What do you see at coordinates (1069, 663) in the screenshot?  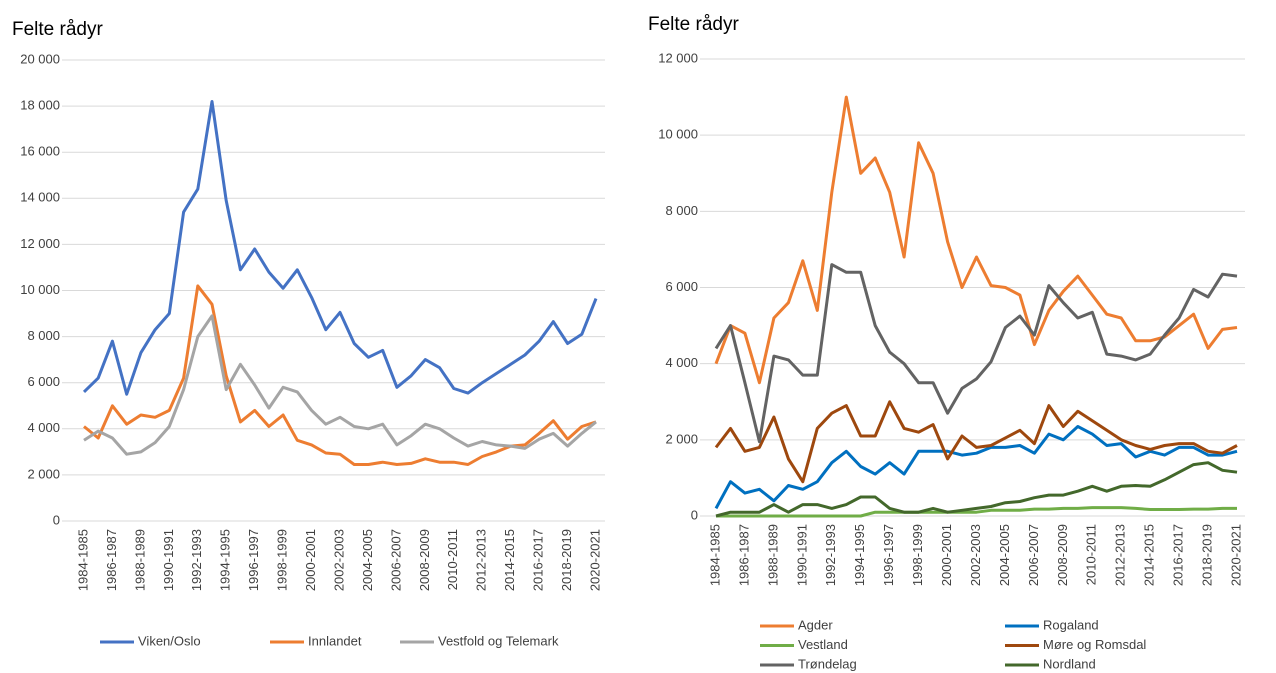 I see `legend-label: Nordland` at bounding box center [1069, 663].